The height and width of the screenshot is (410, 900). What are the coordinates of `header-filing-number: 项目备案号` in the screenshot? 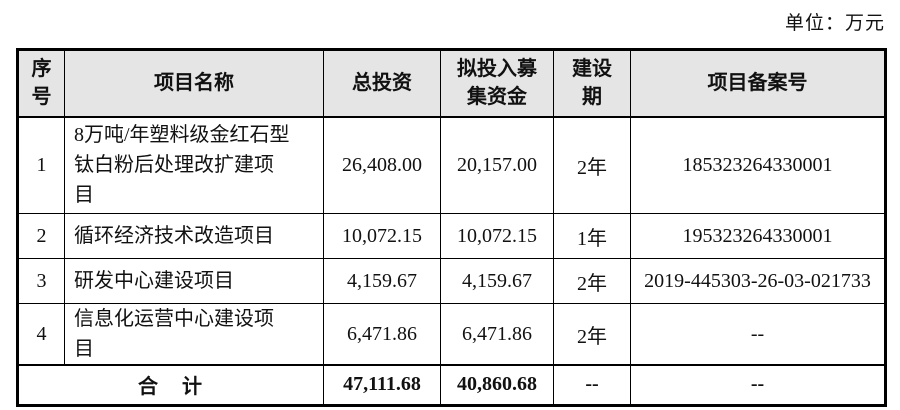 It's located at (758, 83).